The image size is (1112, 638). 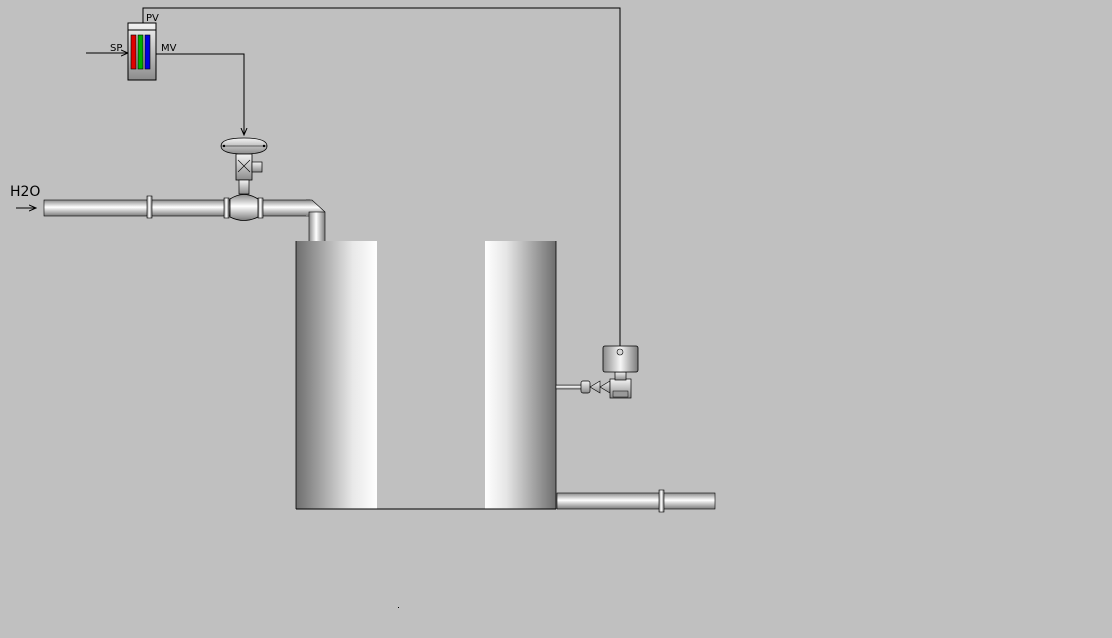 What do you see at coordinates (431, 375) in the screenshot?
I see `tank-interior` at bounding box center [431, 375].